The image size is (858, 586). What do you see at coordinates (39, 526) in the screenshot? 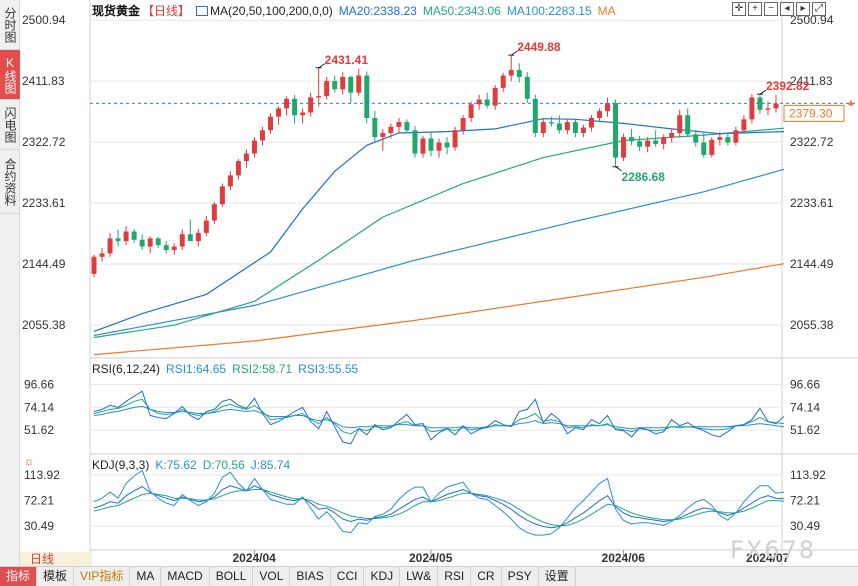
I see `kdj-tick-left: 30.49` at bounding box center [39, 526].